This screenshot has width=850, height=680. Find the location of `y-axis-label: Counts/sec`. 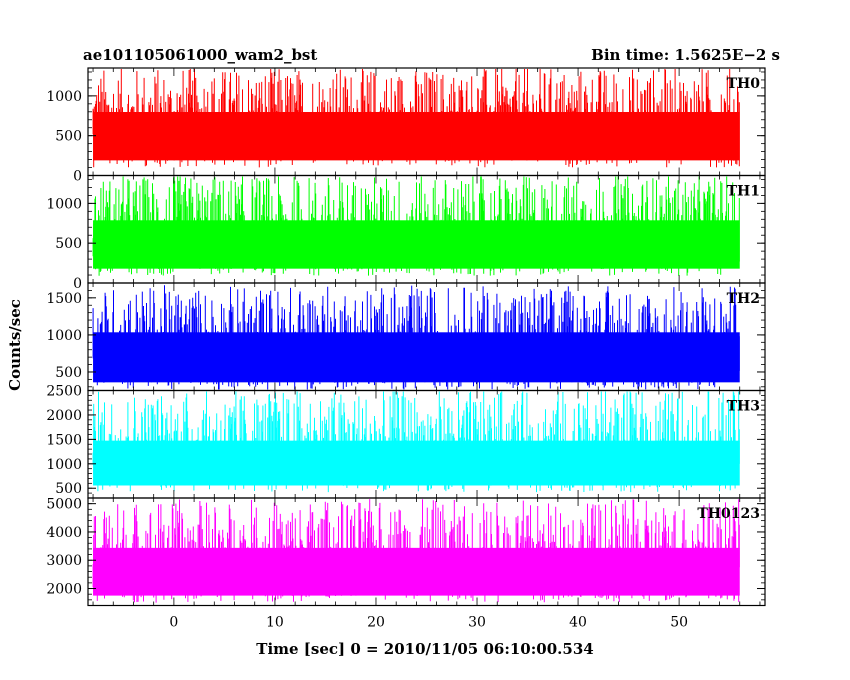

y-axis-label: Counts/sec is located at coordinates (15, 345).